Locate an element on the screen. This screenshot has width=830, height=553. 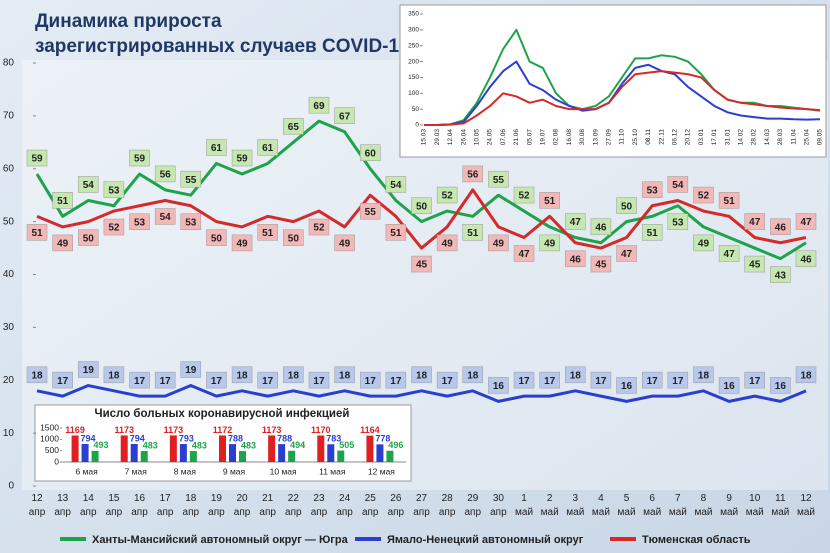
data-label: 51 is located at coordinates (37, 233).